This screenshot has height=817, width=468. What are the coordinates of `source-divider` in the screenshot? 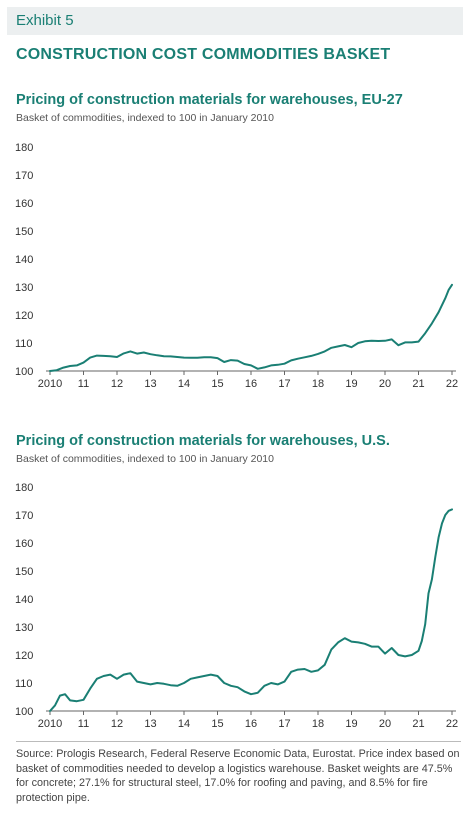 It's located at (238, 741).